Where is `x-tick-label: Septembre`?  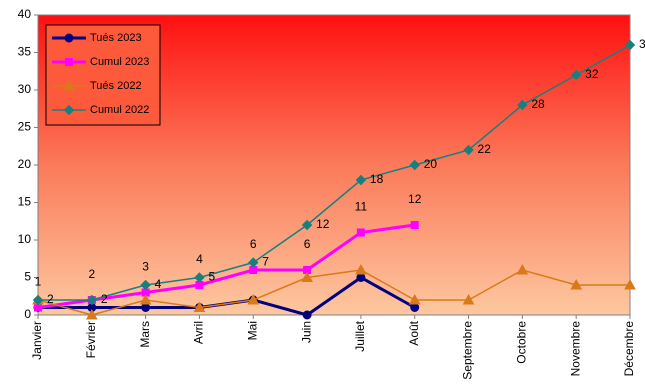
x-tick-label: Septembre is located at coordinates (468, 350).